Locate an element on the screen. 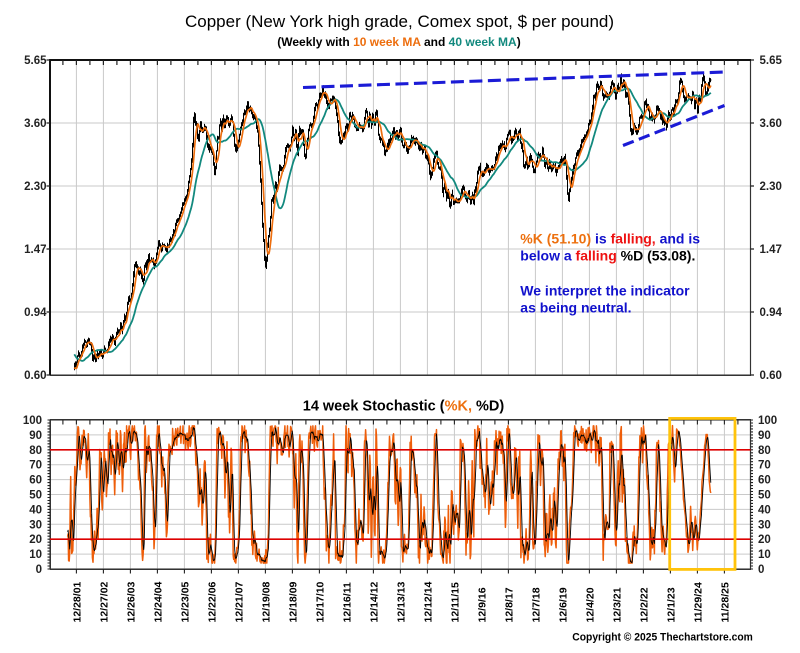 This screenshot has height=653, width=800. svg-text:Copyright © 2025 Thechartstore: Copyright © 2025 Thechartstore.com is located at coordinates (662, 637).